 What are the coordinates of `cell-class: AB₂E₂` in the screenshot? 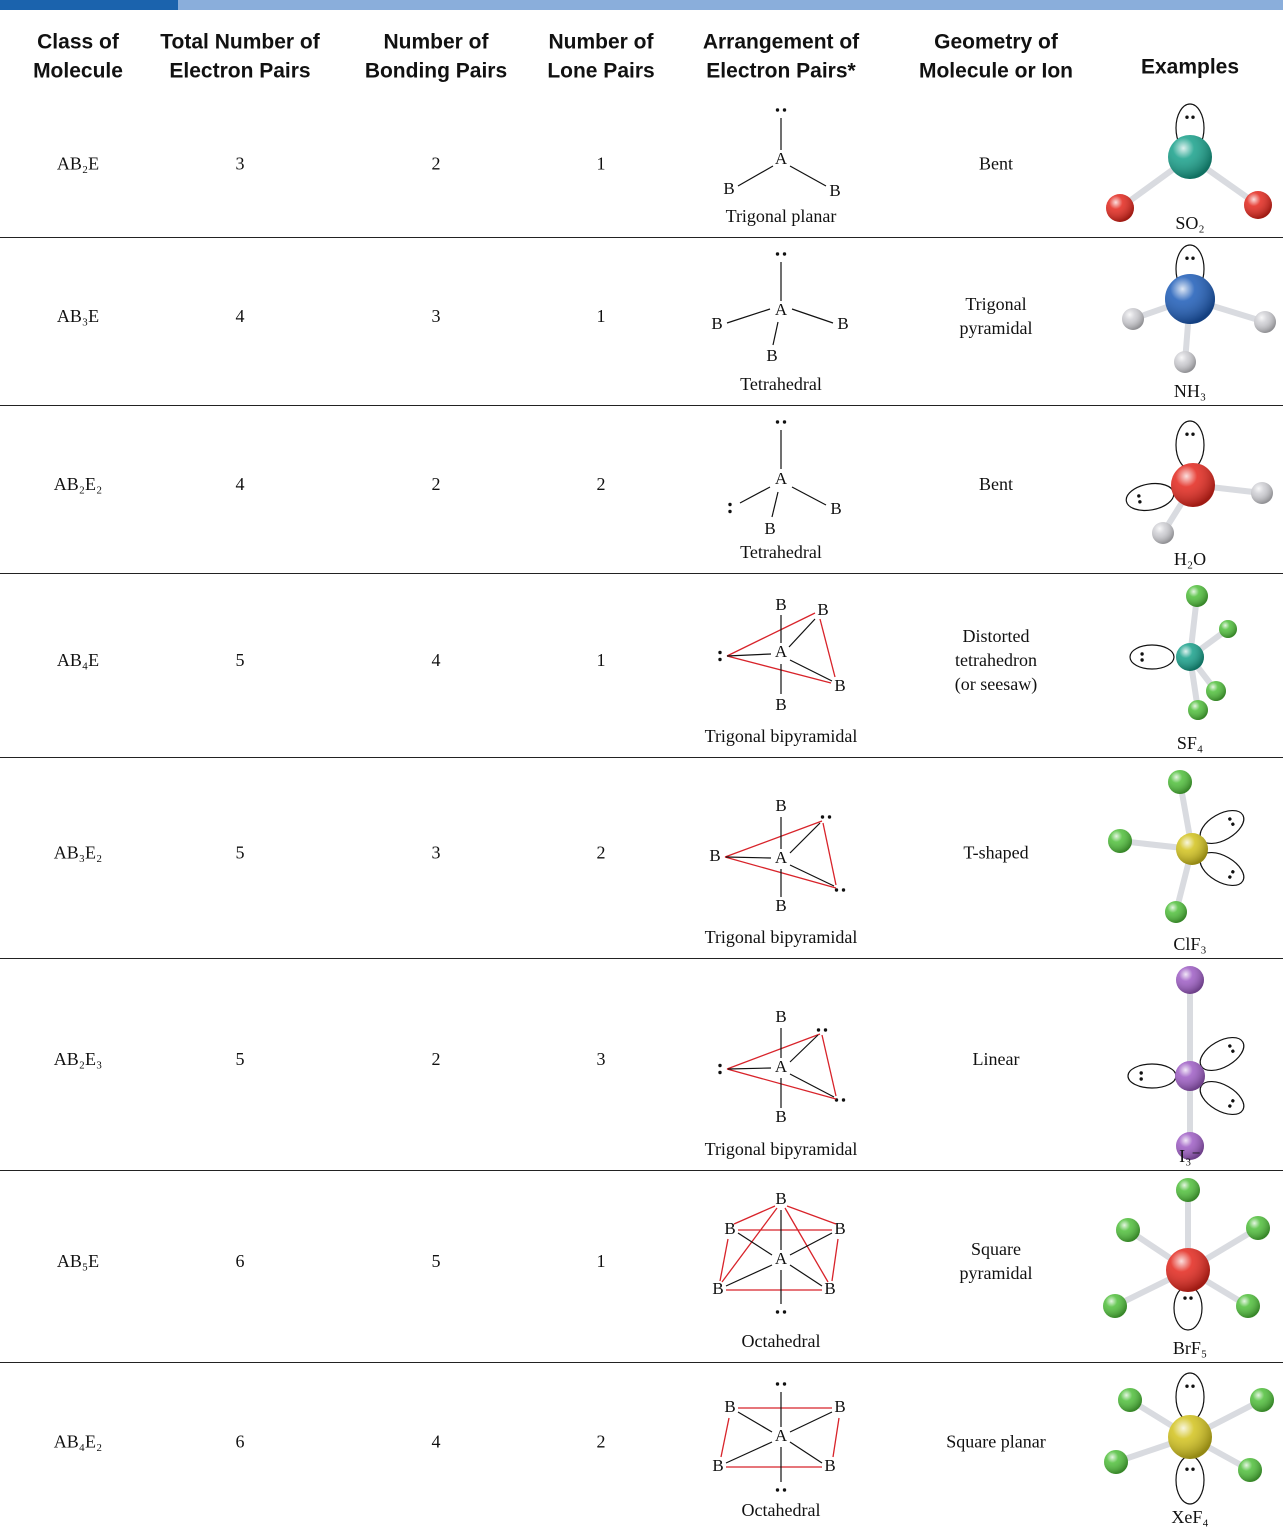 It's located at (78, 484).